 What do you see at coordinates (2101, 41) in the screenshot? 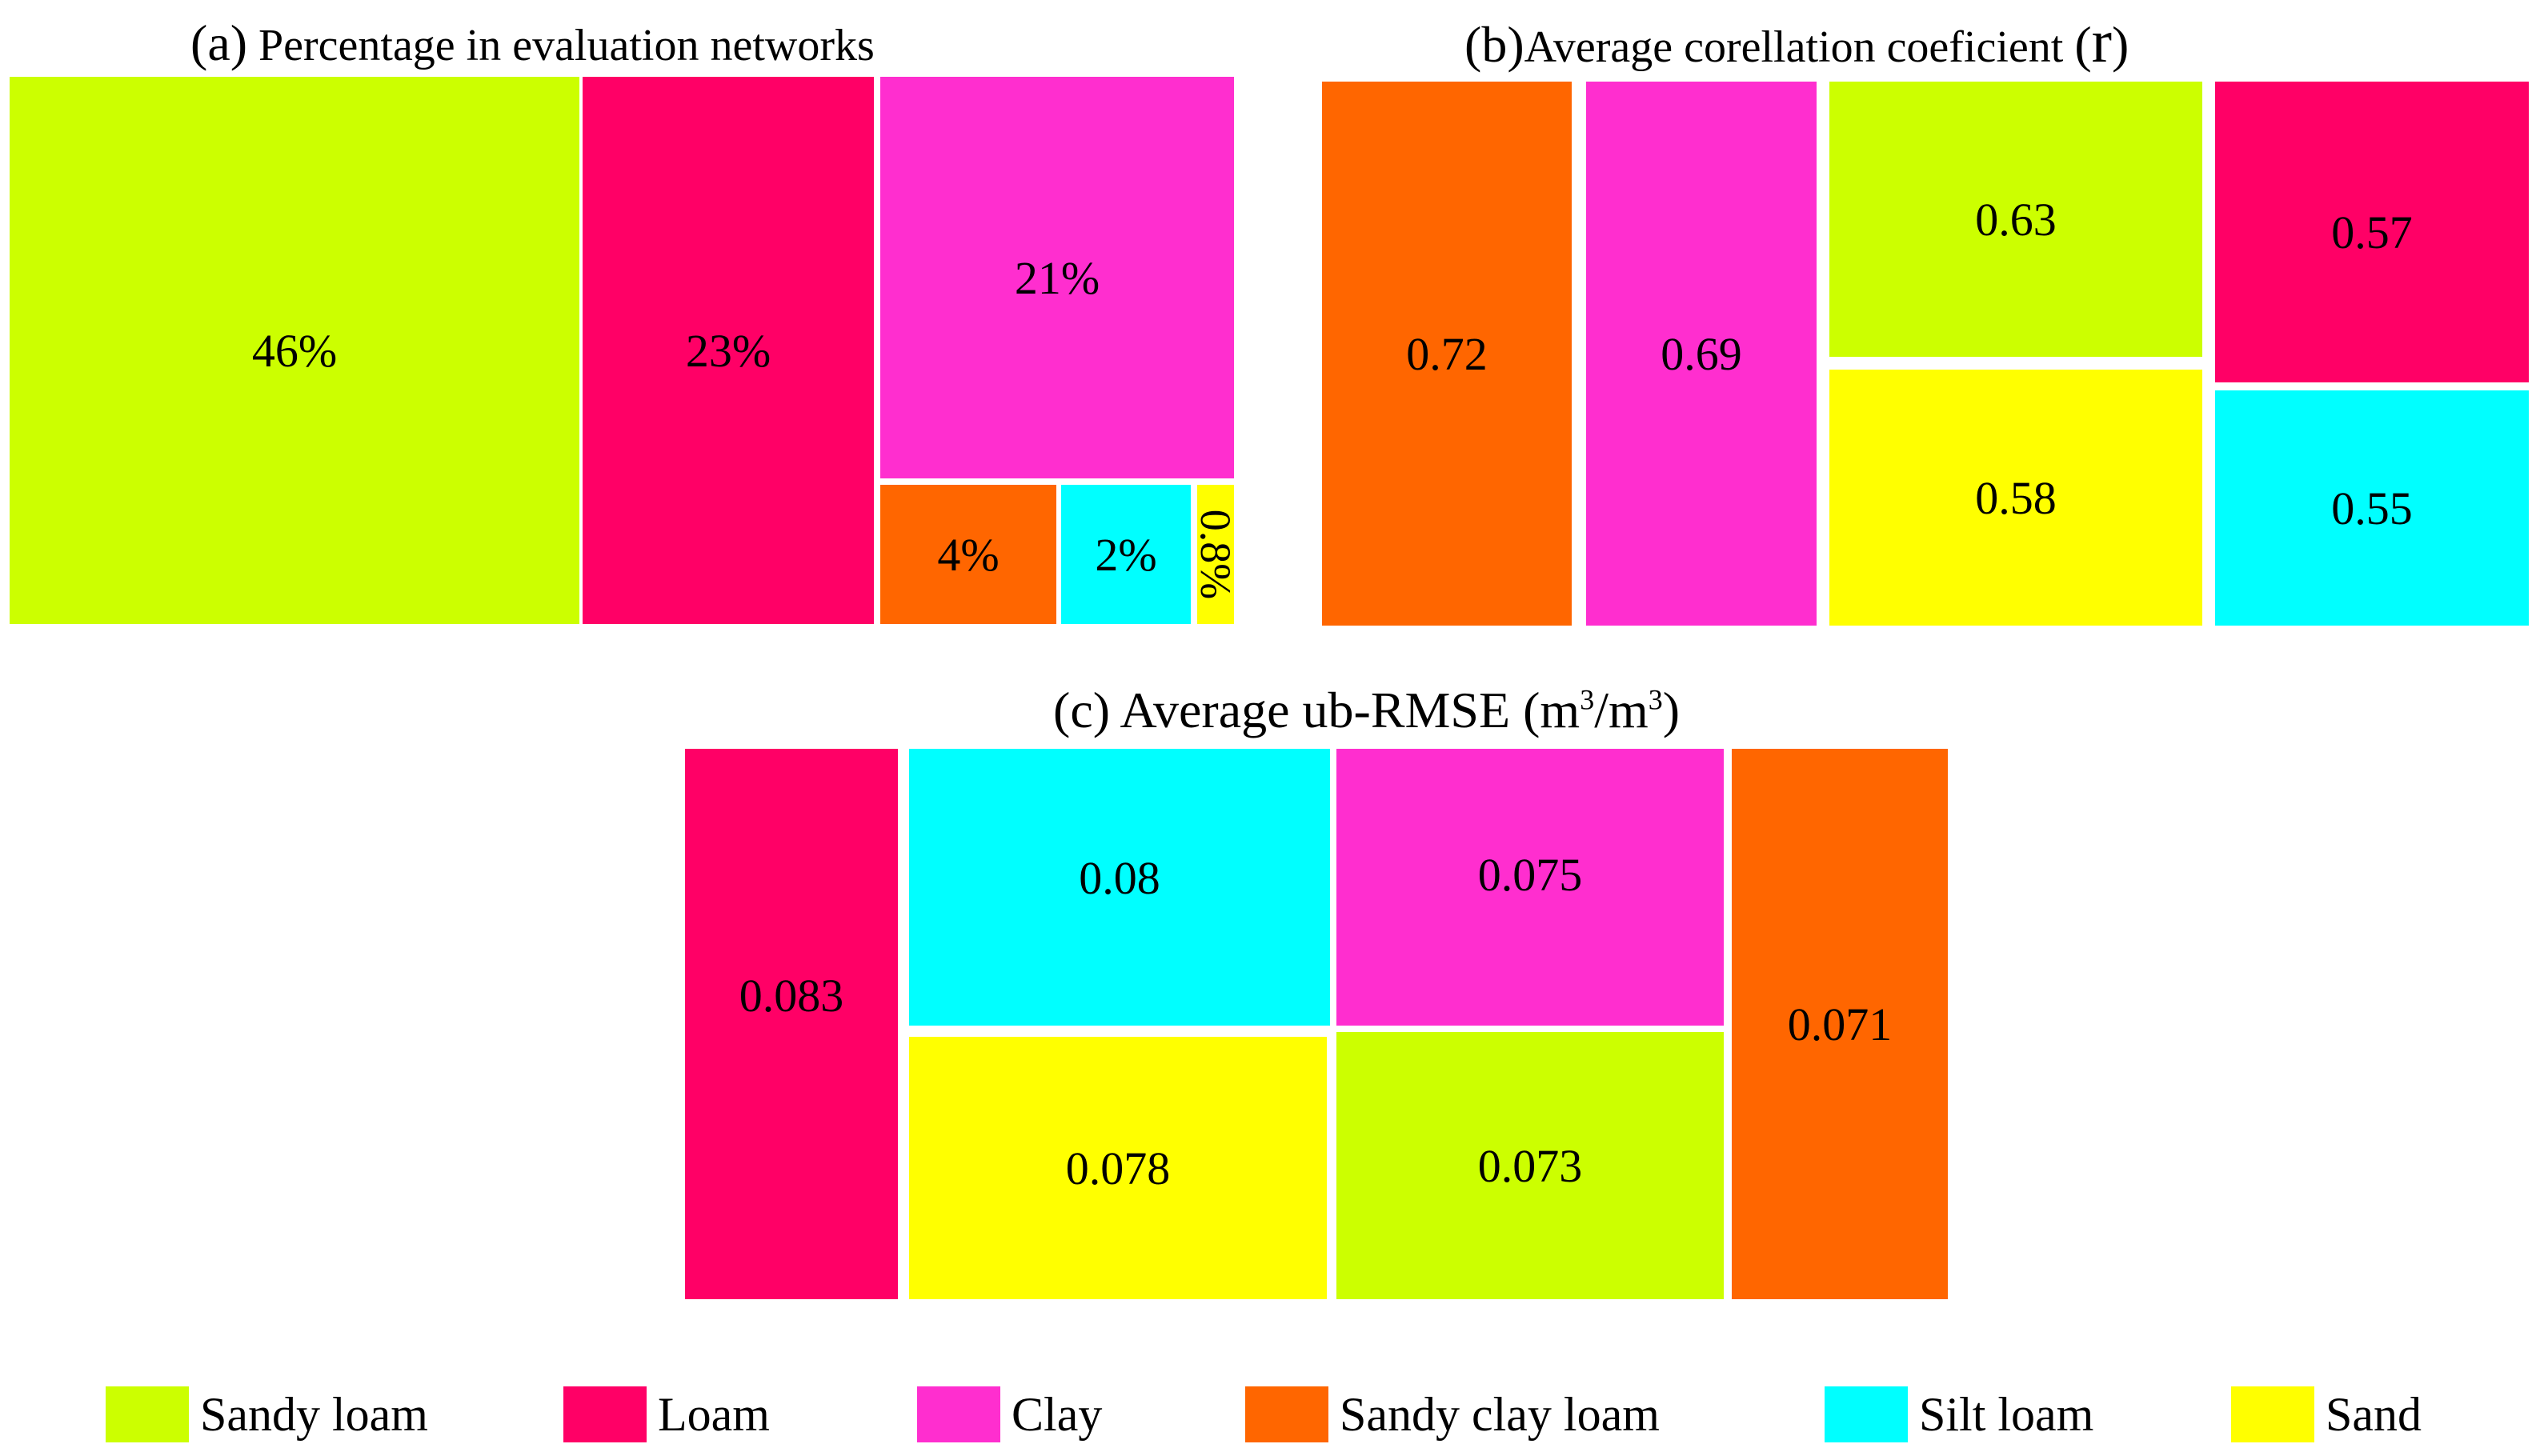
I see `panel-b-symbol: r` at bounding box center [2101, 41].